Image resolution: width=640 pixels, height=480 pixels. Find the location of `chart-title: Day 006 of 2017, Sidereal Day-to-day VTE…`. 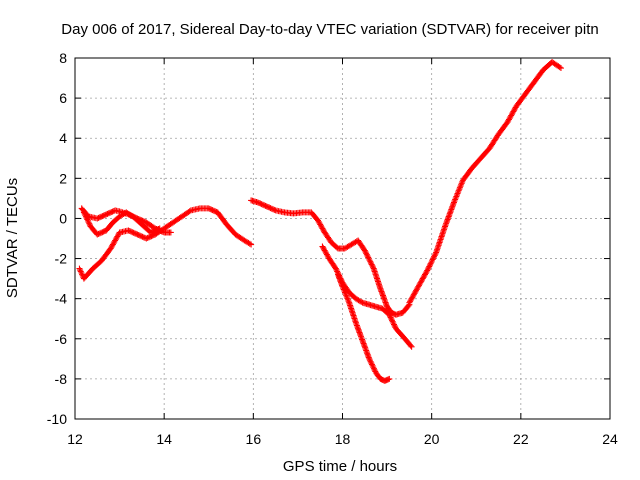

chart-title: Day 006 of 2017, Sidereal Day-to-day VTE… is located at coordinates (329, 29).